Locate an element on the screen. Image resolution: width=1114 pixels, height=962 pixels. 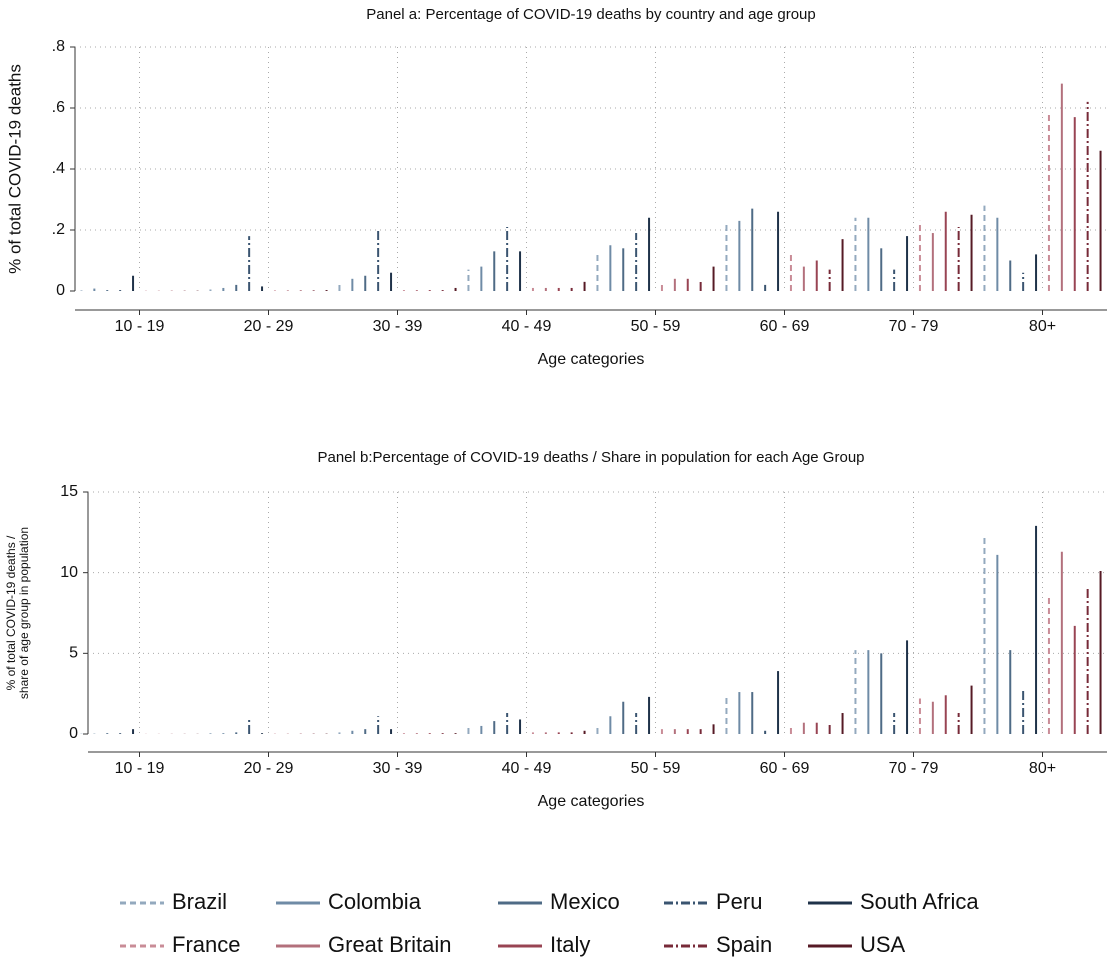
legend-label: South Africa is located at coordinates (919, 901).